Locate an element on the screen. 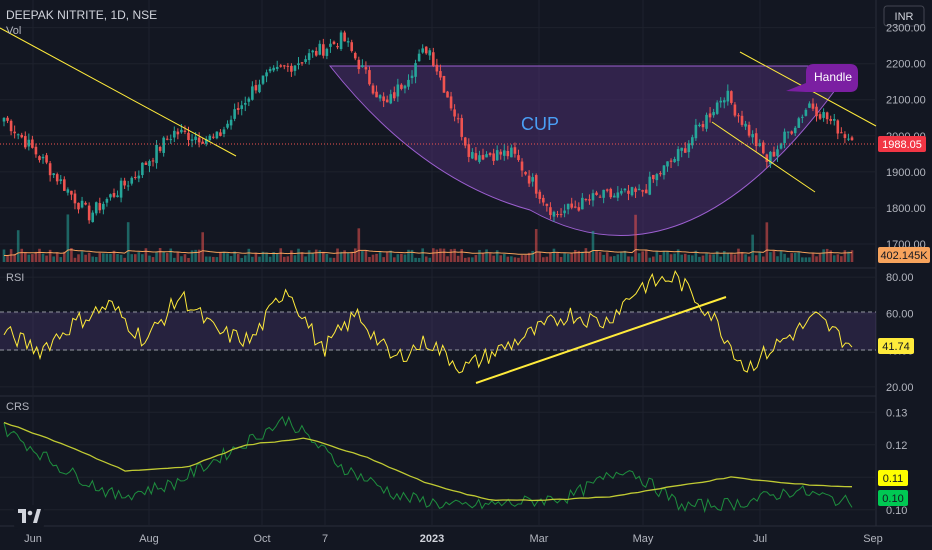  rsi-trend-line is located at coordinates (601, 340).